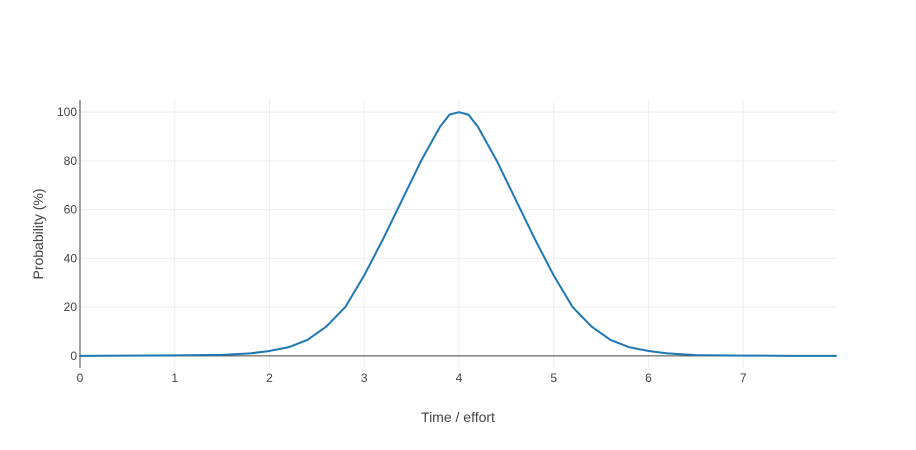  Describe the element at coordinates (364, 378) in the screenshot. I see `x-tick-label: 3` at that location.